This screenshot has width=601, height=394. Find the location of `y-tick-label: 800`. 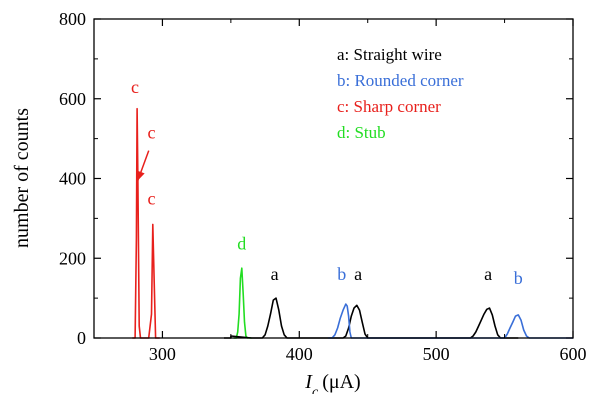

y-tick-label: 800 is located at coordinates (72, 19).